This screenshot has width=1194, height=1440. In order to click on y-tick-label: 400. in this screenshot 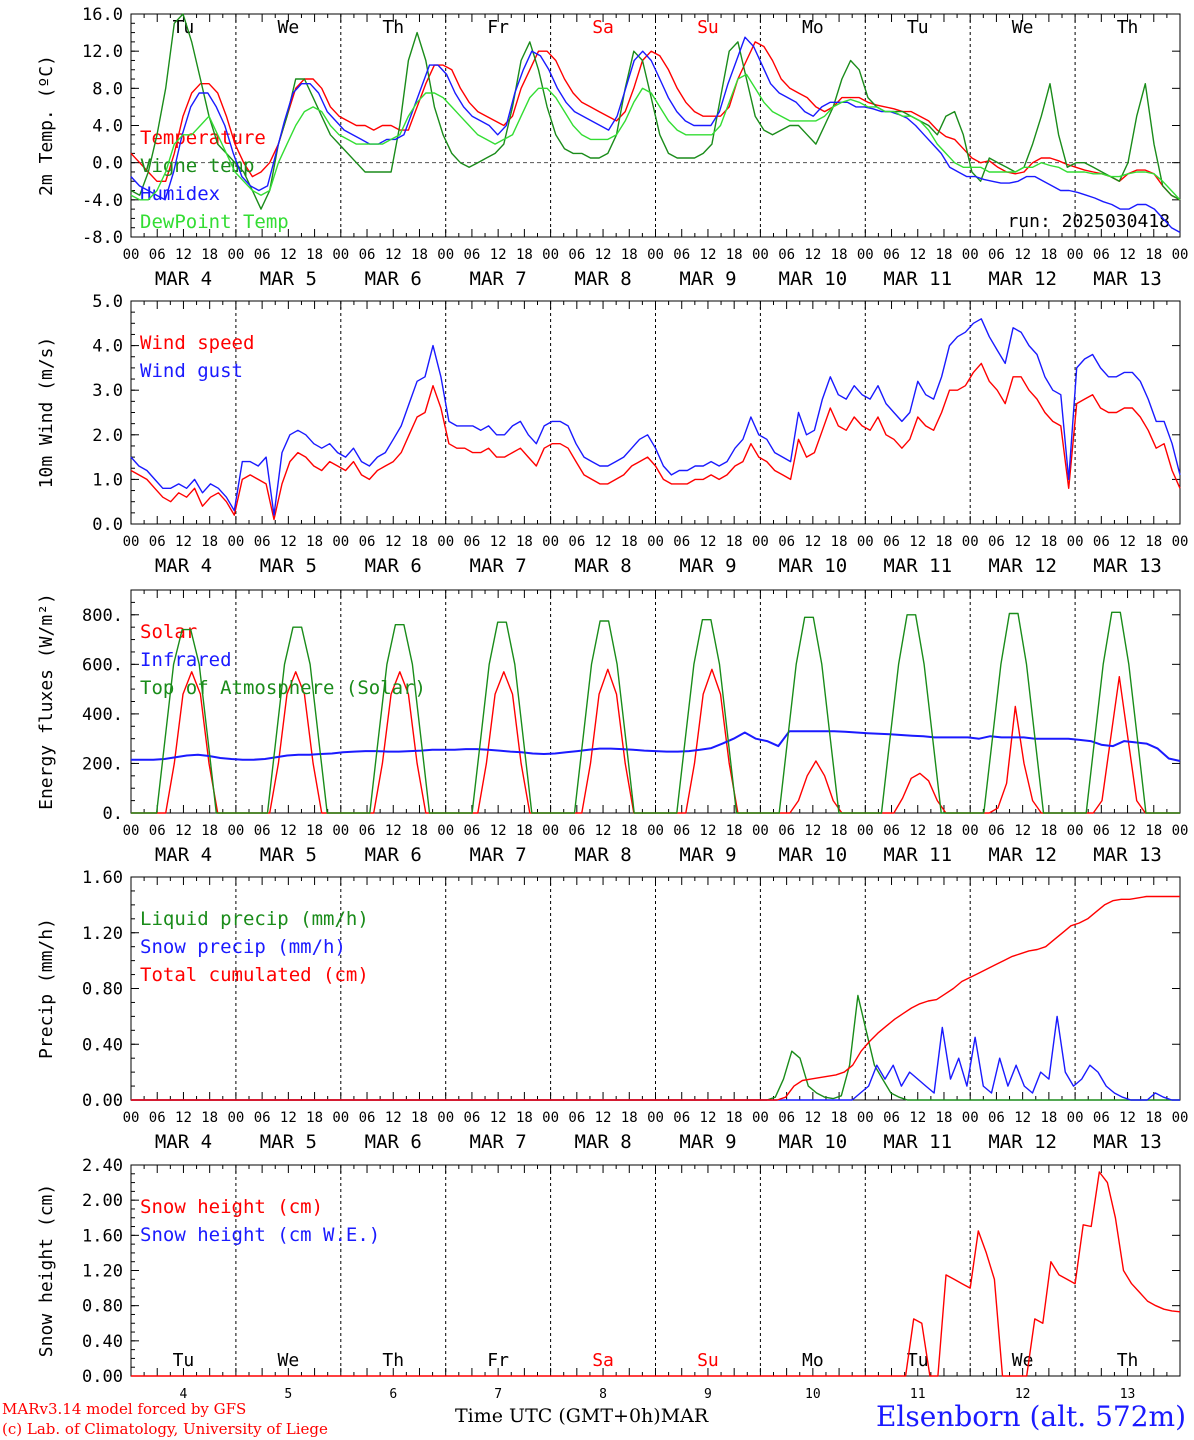, I will do `click(102, 715)`.